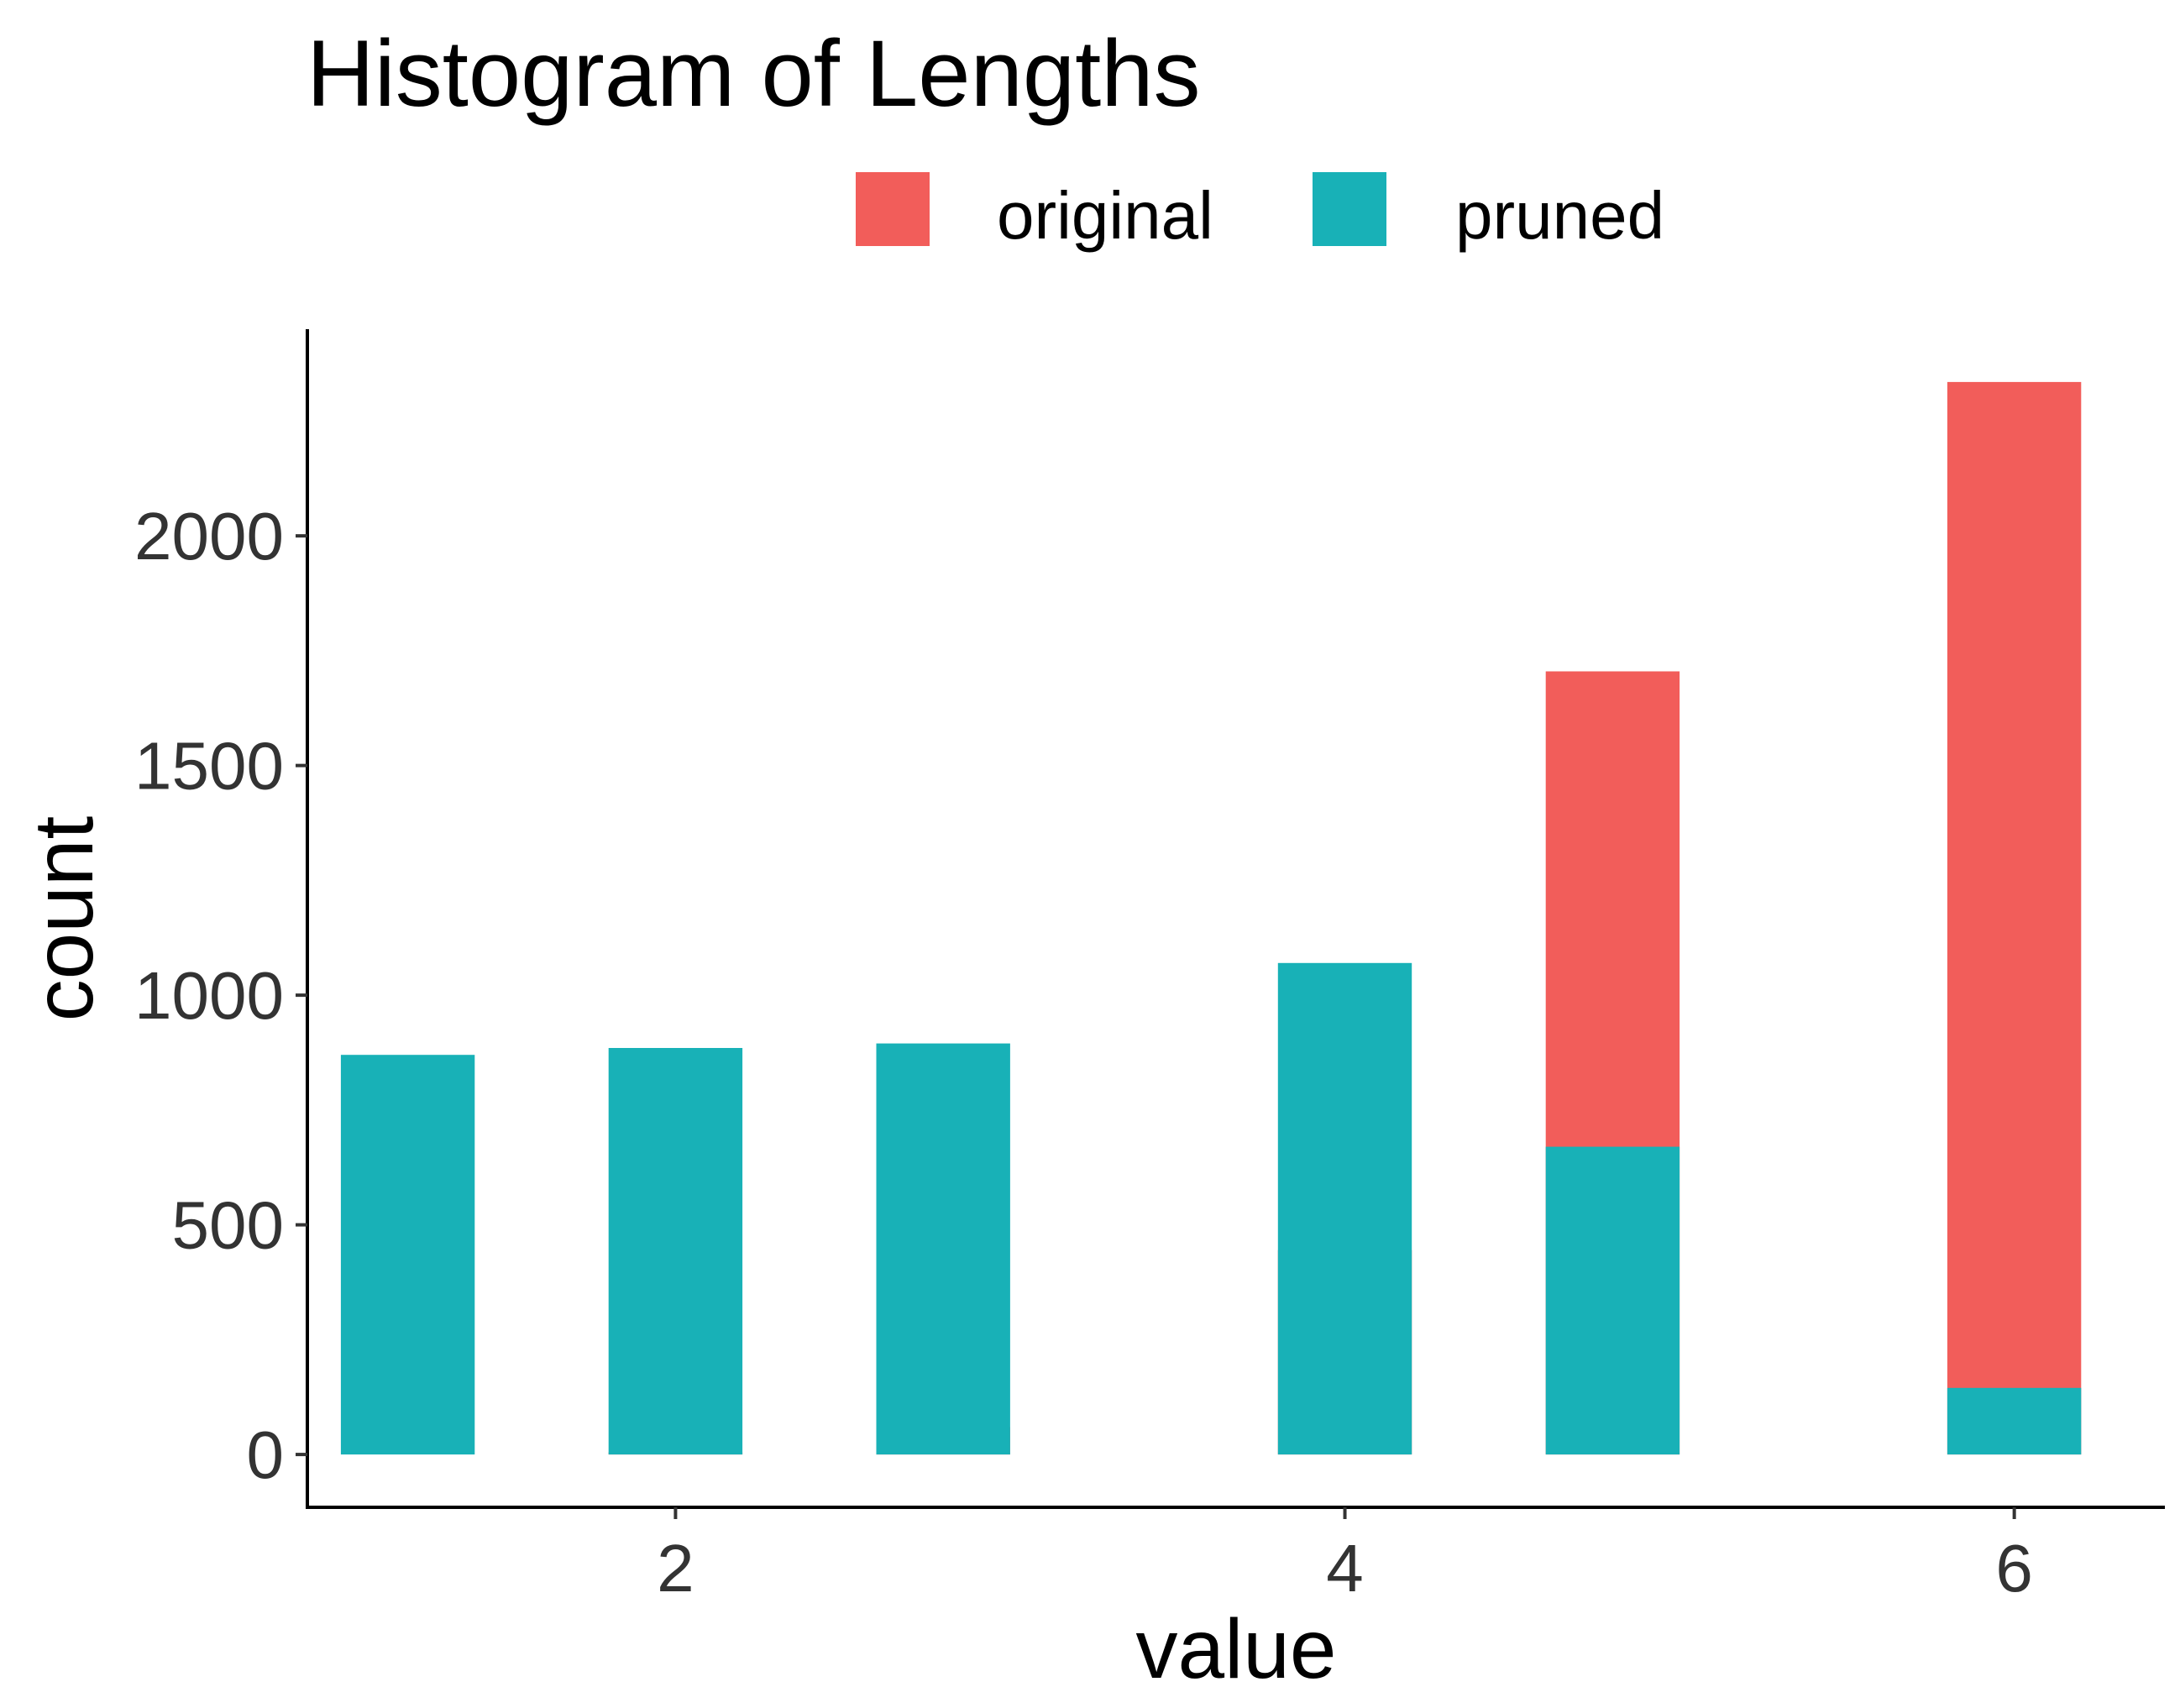  I want to click on legend-key-pruned, so click(1349, 209).